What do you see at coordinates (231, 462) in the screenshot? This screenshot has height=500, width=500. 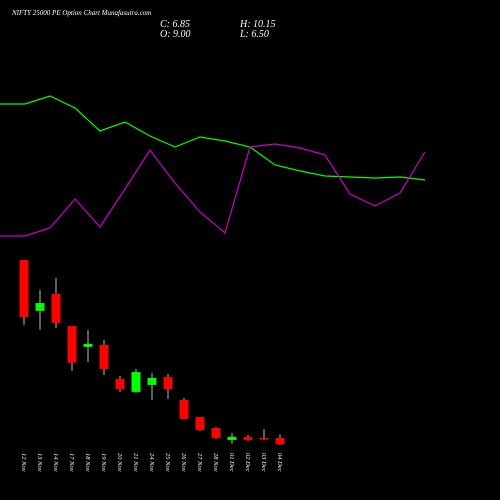 I see `x-tick-label: 01 Dec` at bounding box center [231, 462].